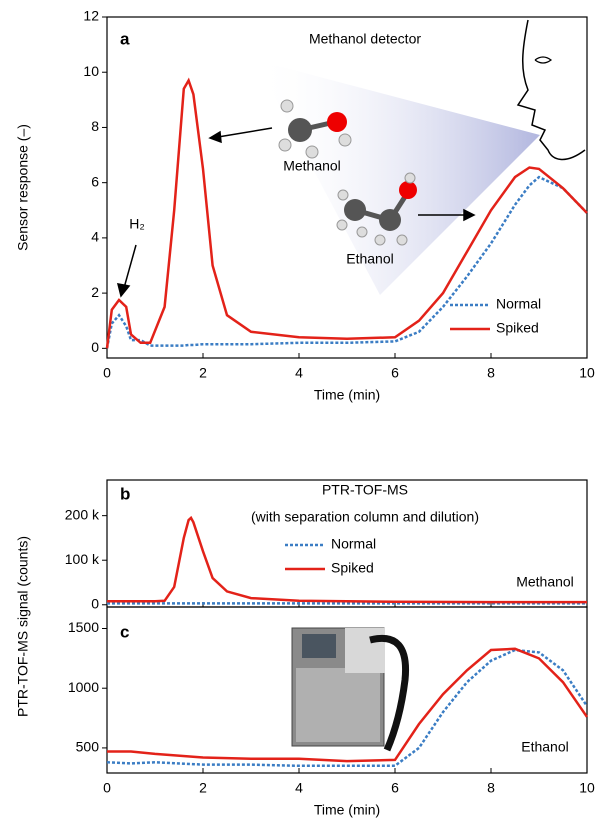  Describe the element at coordinates (365, 517) in the screenshot. I see `annotation: (with separation column and dilution)` at that location.